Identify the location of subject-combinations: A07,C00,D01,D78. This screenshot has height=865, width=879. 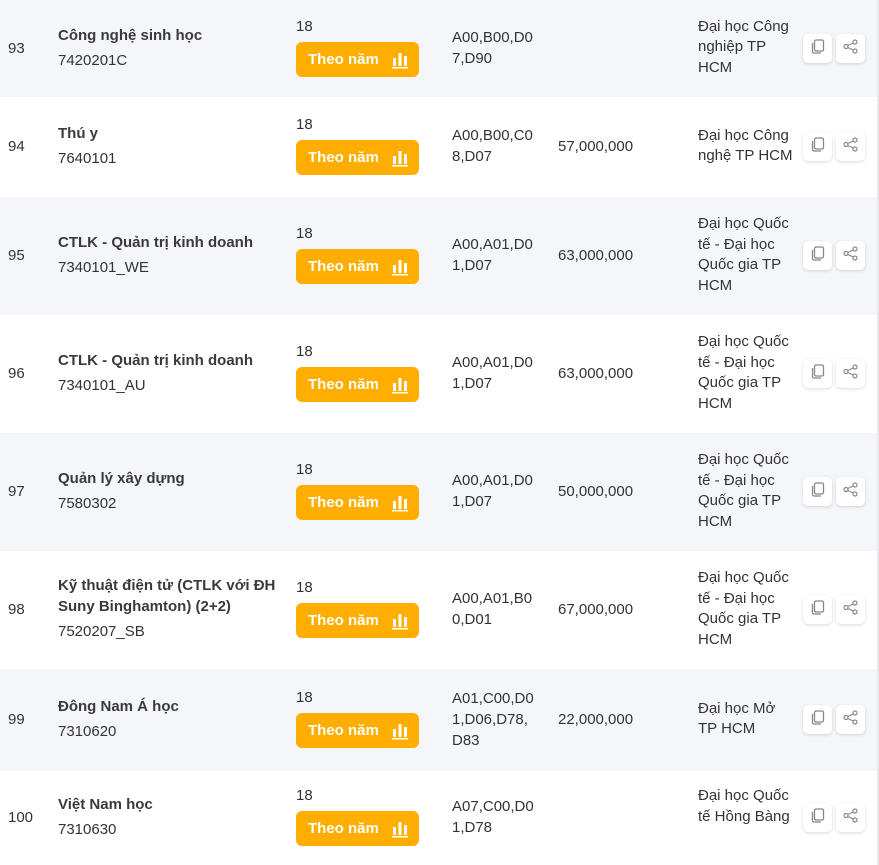
(493, 817).